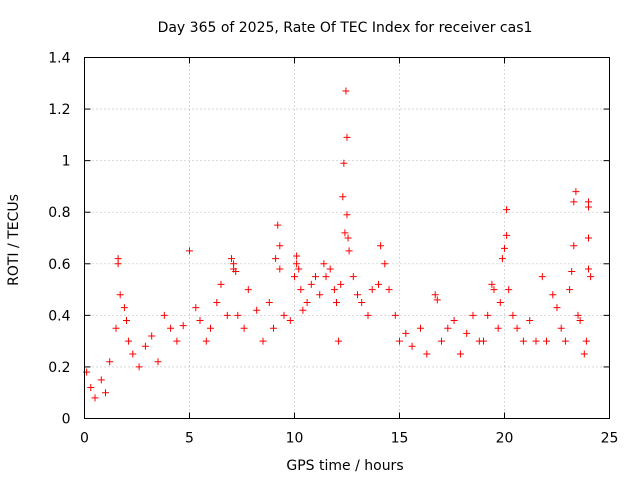 The width and height of the screenshot is (640, 480). Describe the element at coordinates (344, 466) in the screenshot. I see `x-axis-label: GPS time / hours` at that location.